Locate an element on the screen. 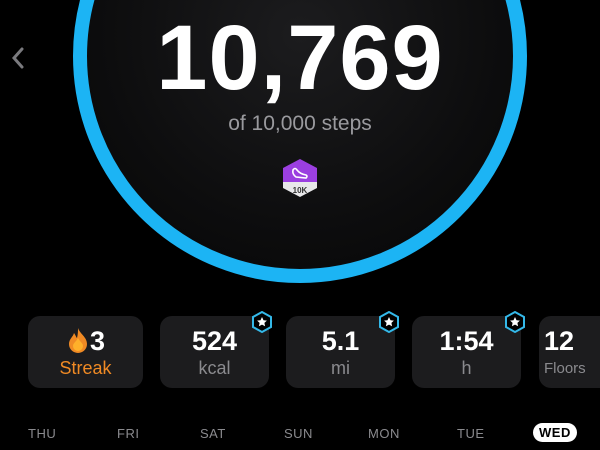  streak-label: Streak is located at coordinates (85, 368).